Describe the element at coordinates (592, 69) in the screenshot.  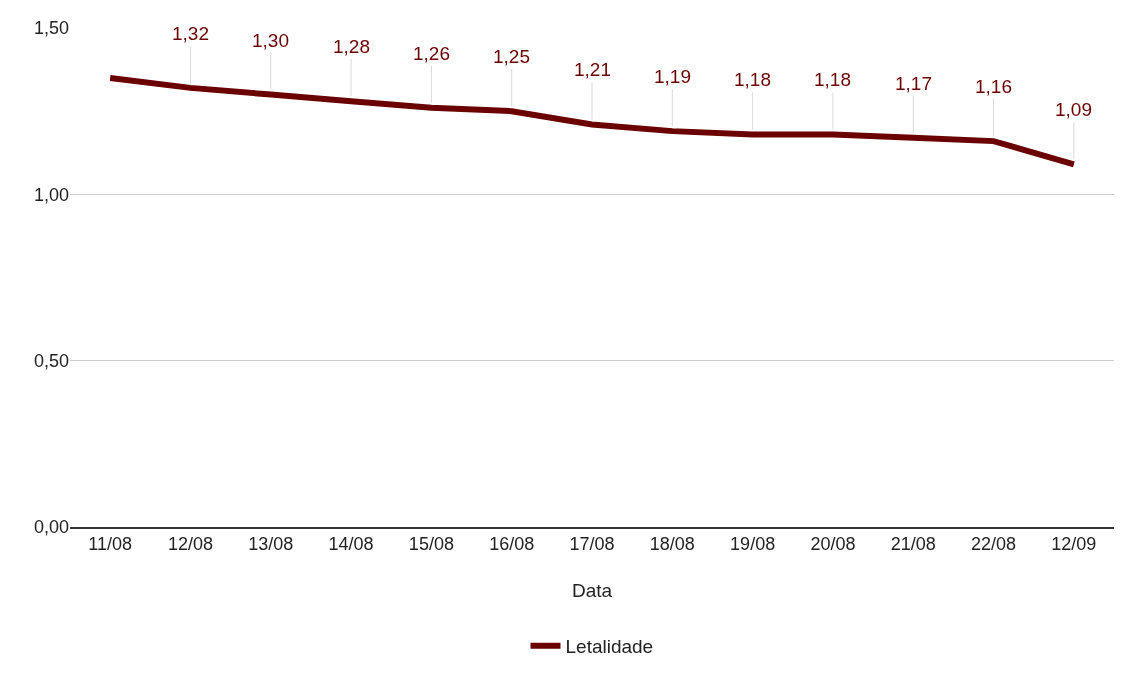
I see `data-label: 1,21` at that location.